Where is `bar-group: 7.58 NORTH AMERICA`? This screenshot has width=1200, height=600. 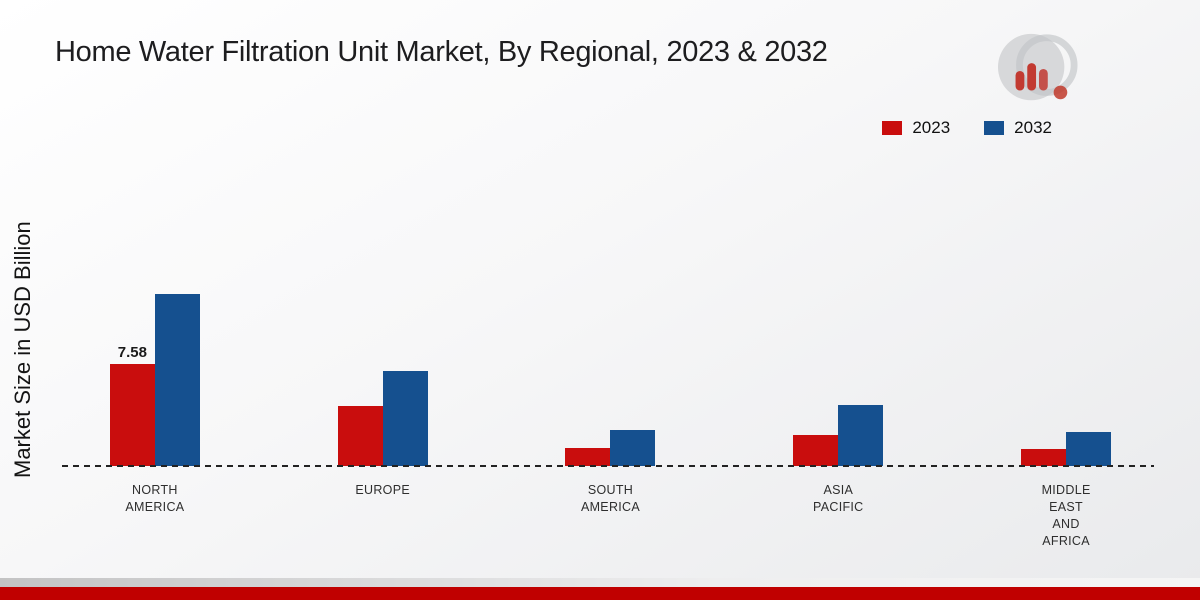
bar-group: 7.58 NORTH AMERICA is located at coordinates (154, 404).